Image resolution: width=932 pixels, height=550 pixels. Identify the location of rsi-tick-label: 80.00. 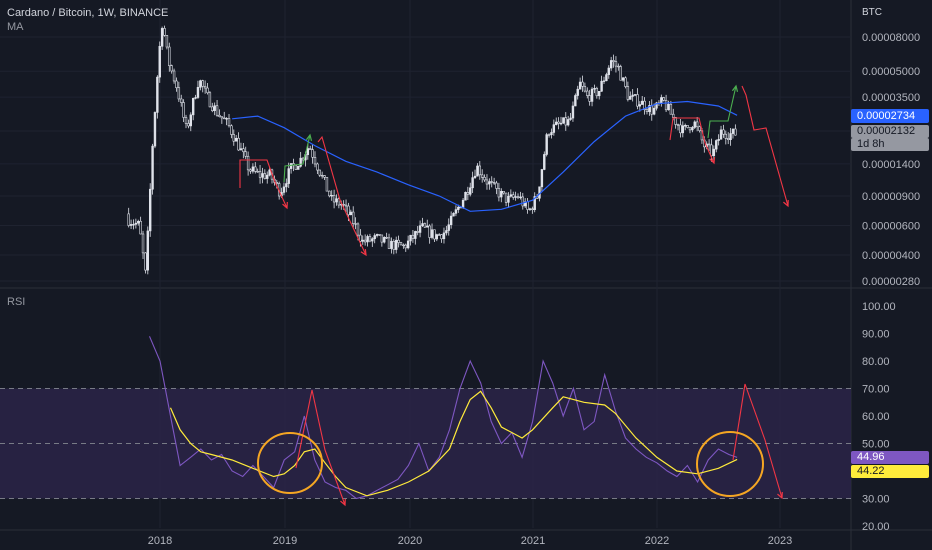
(876, 362).